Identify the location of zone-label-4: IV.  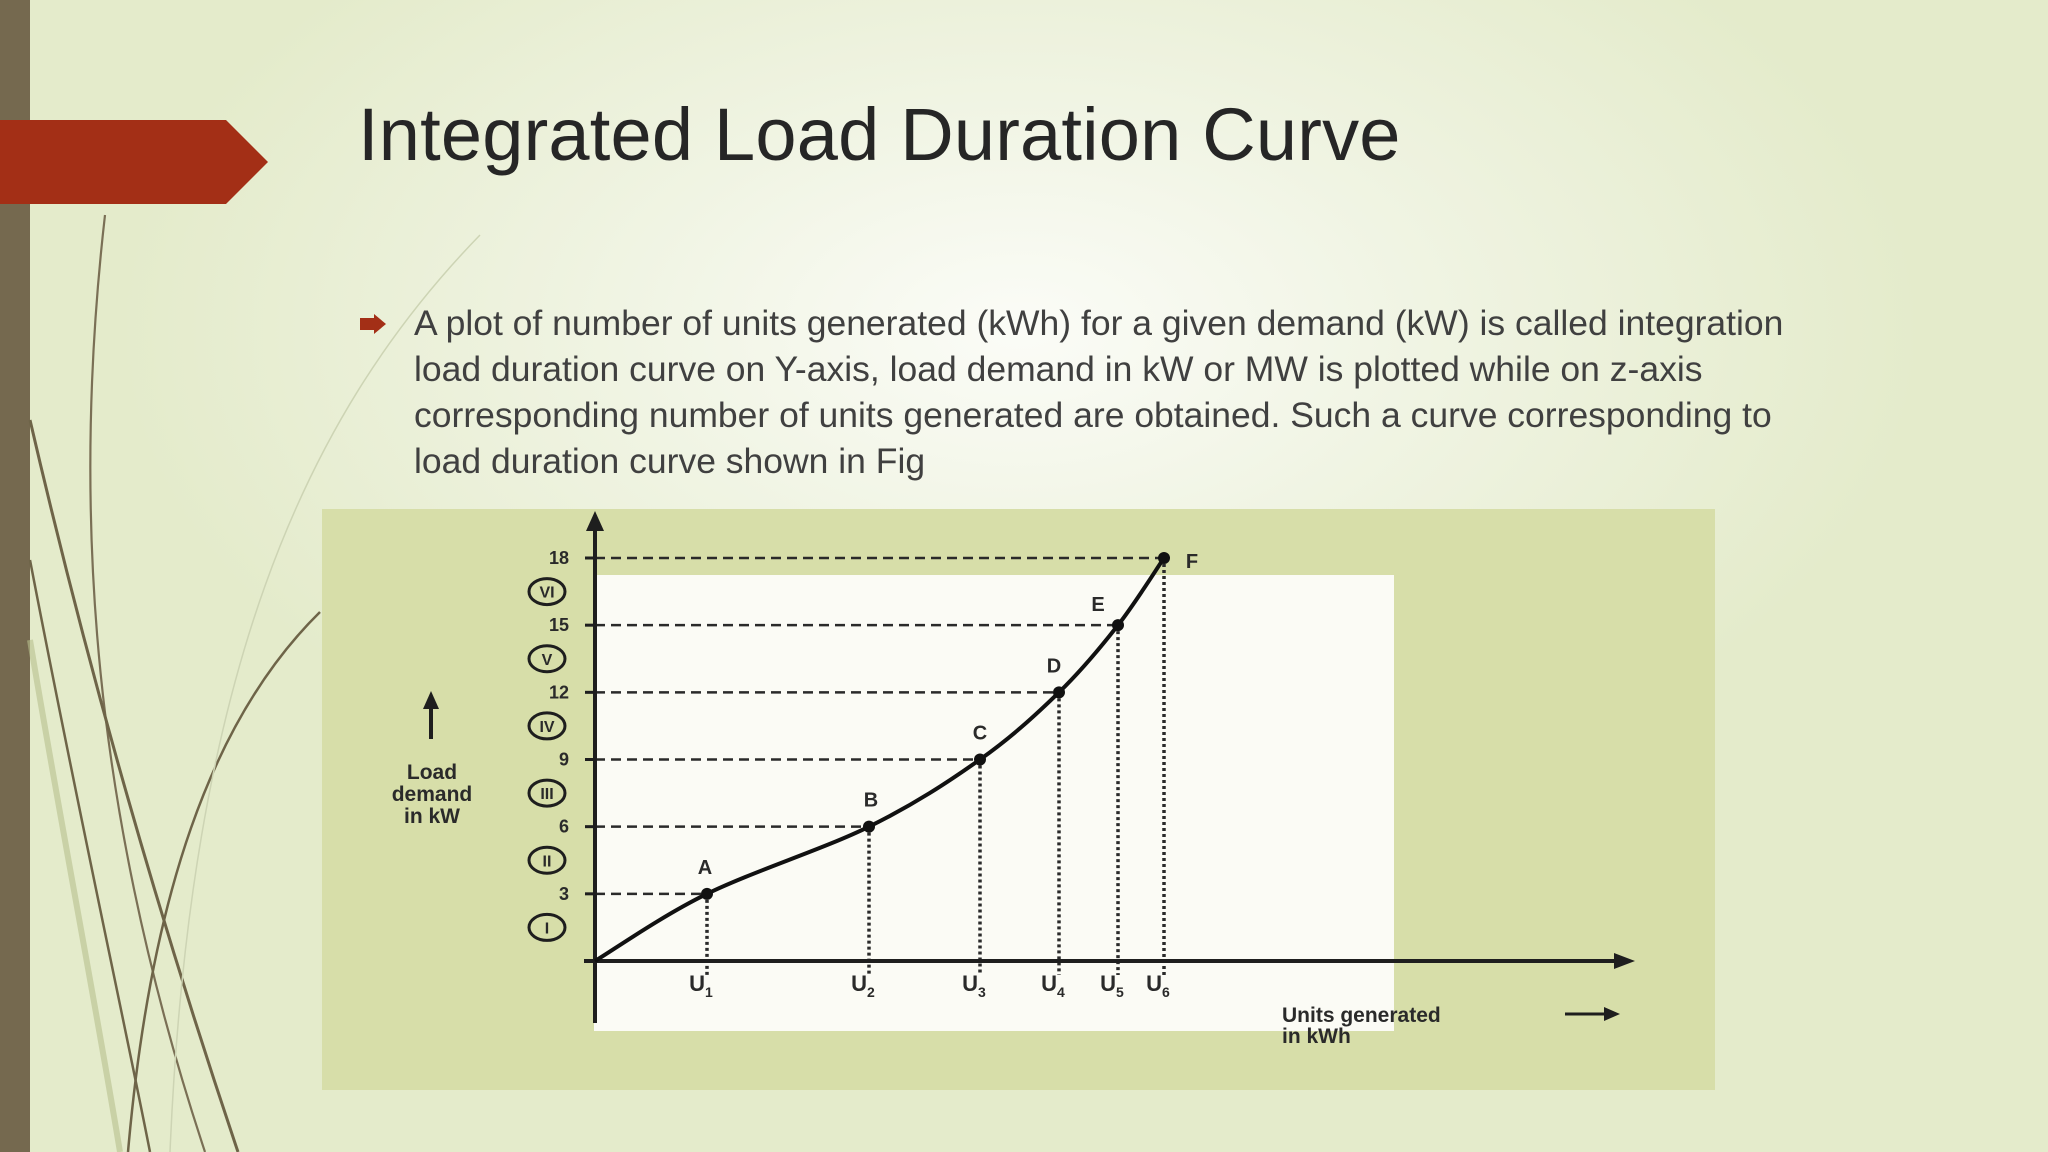
(546, 727).